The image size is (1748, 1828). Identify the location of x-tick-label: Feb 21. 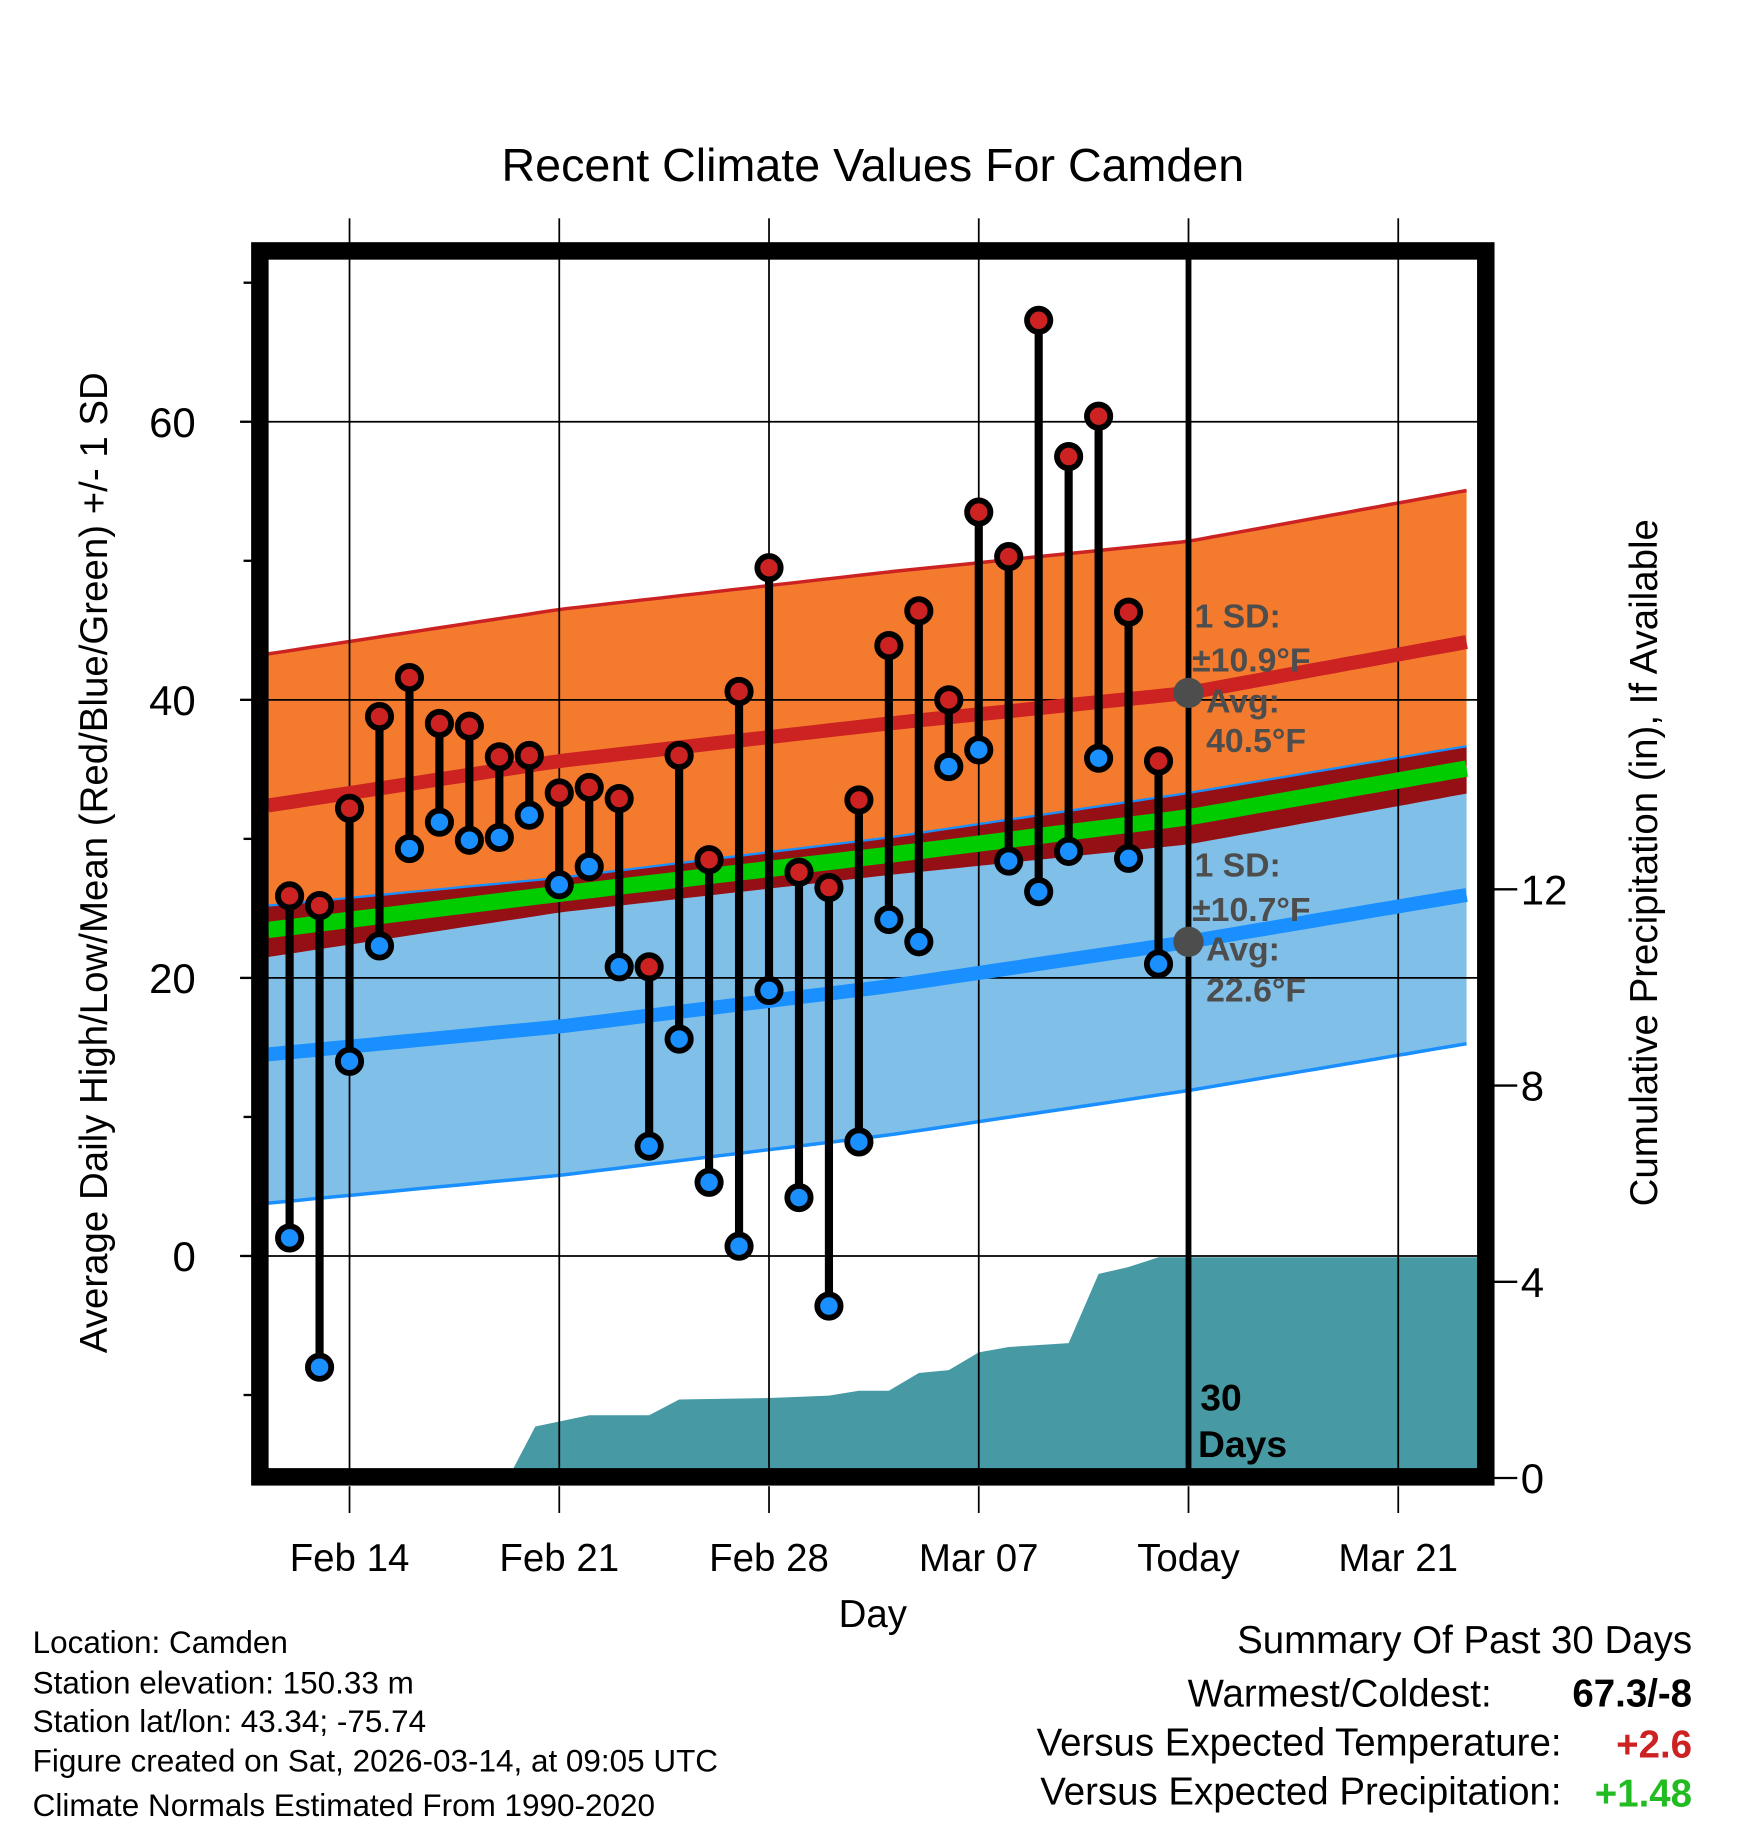
(559, 1558).